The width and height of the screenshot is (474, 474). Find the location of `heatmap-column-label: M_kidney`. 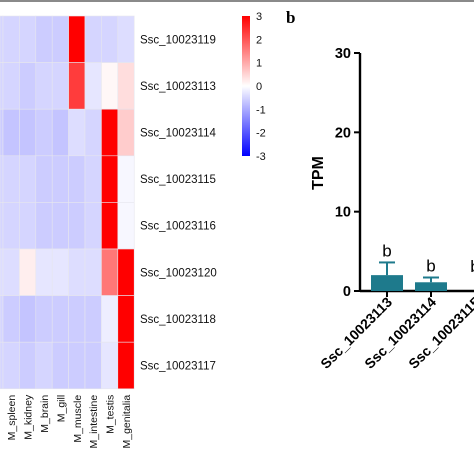

heatmap-column-label: M_kidney is located at coordinates (29, 417).